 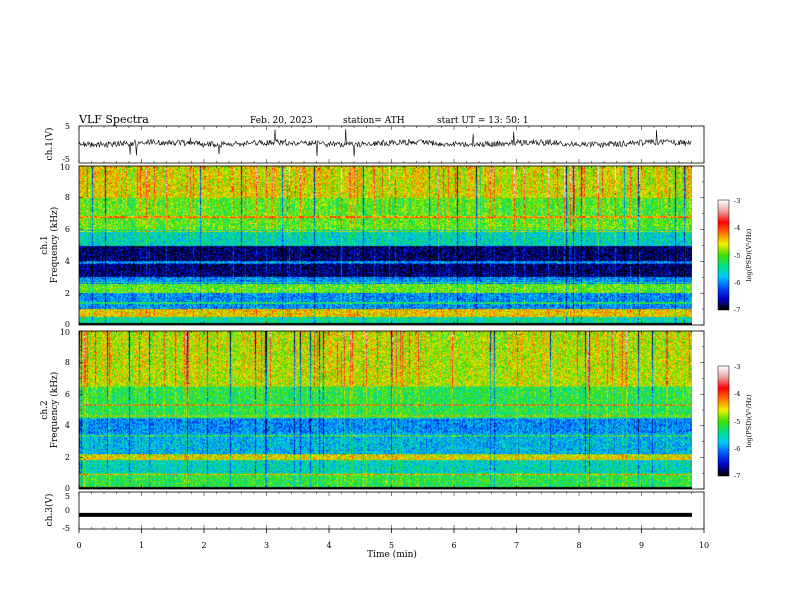 I want to click on xtick-label: 8, so click(x=578, y=545).